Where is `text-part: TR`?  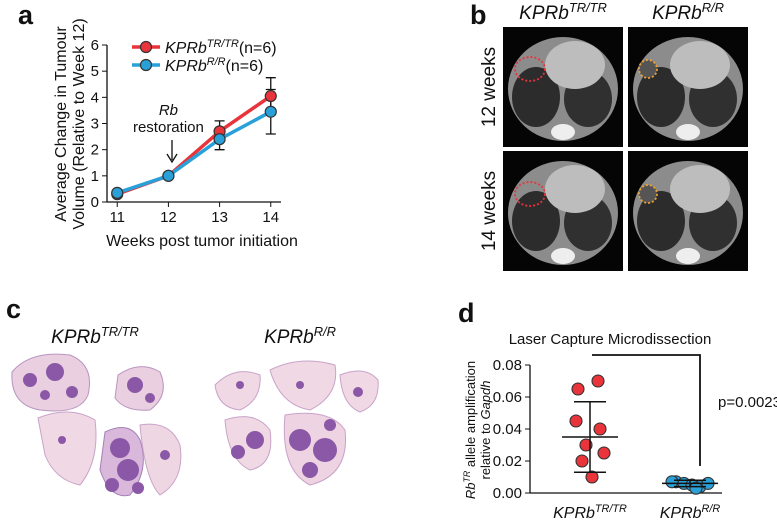
text-part: TR is located at coordinates (467, 476).